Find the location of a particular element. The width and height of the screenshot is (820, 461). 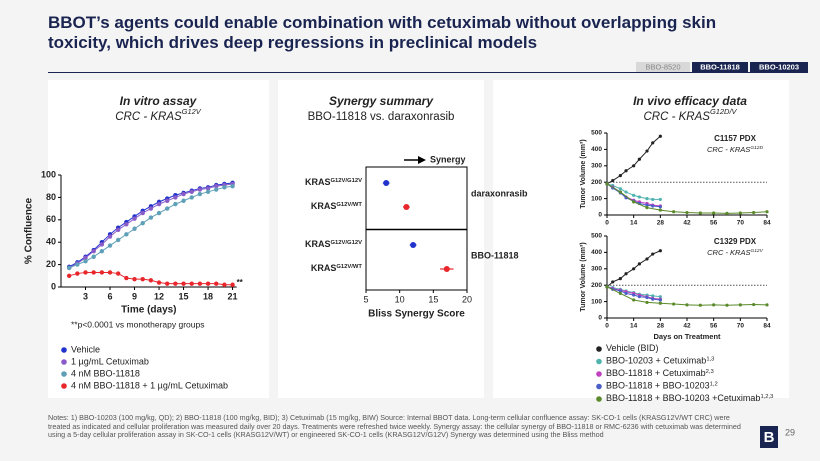

x-tick-label: 15 is located at coordinates (184, 296).